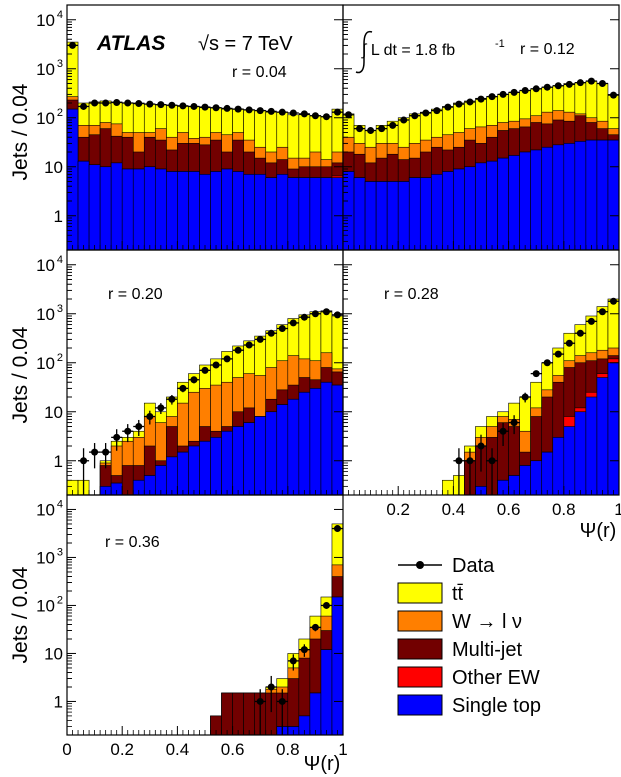  What do you see at coordinates (487, 622) in the screenshot?
I see `legend-label: W → l ν` at bounding box center [487, 622].